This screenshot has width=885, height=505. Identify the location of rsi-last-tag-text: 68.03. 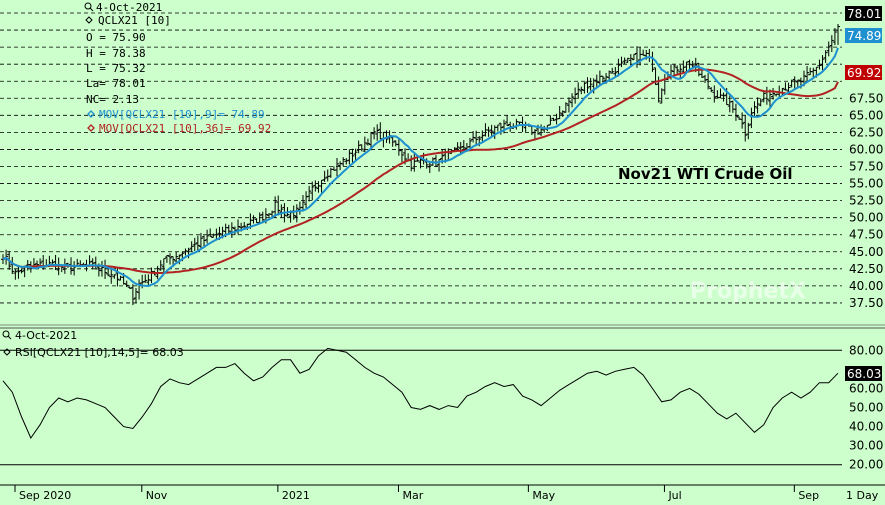
(864, 374).